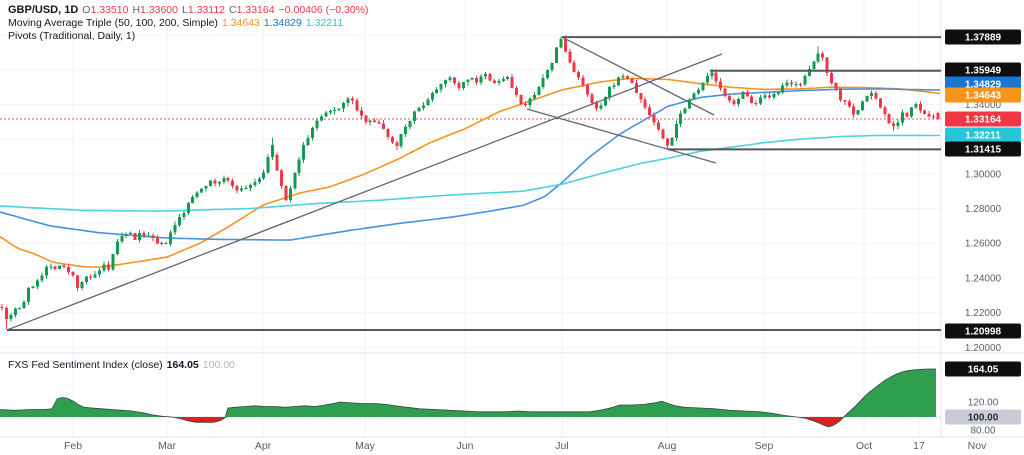 The width and height of the screenshot is (1024, 455). Describe the element at coordinates (764, 446) in the screenshot. I see `time-axis-label-Sep: Sep` at that location.